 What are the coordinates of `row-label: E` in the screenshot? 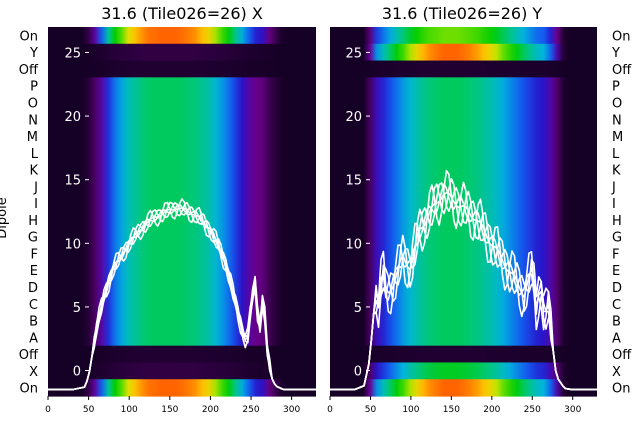 It's located at (616, 271).